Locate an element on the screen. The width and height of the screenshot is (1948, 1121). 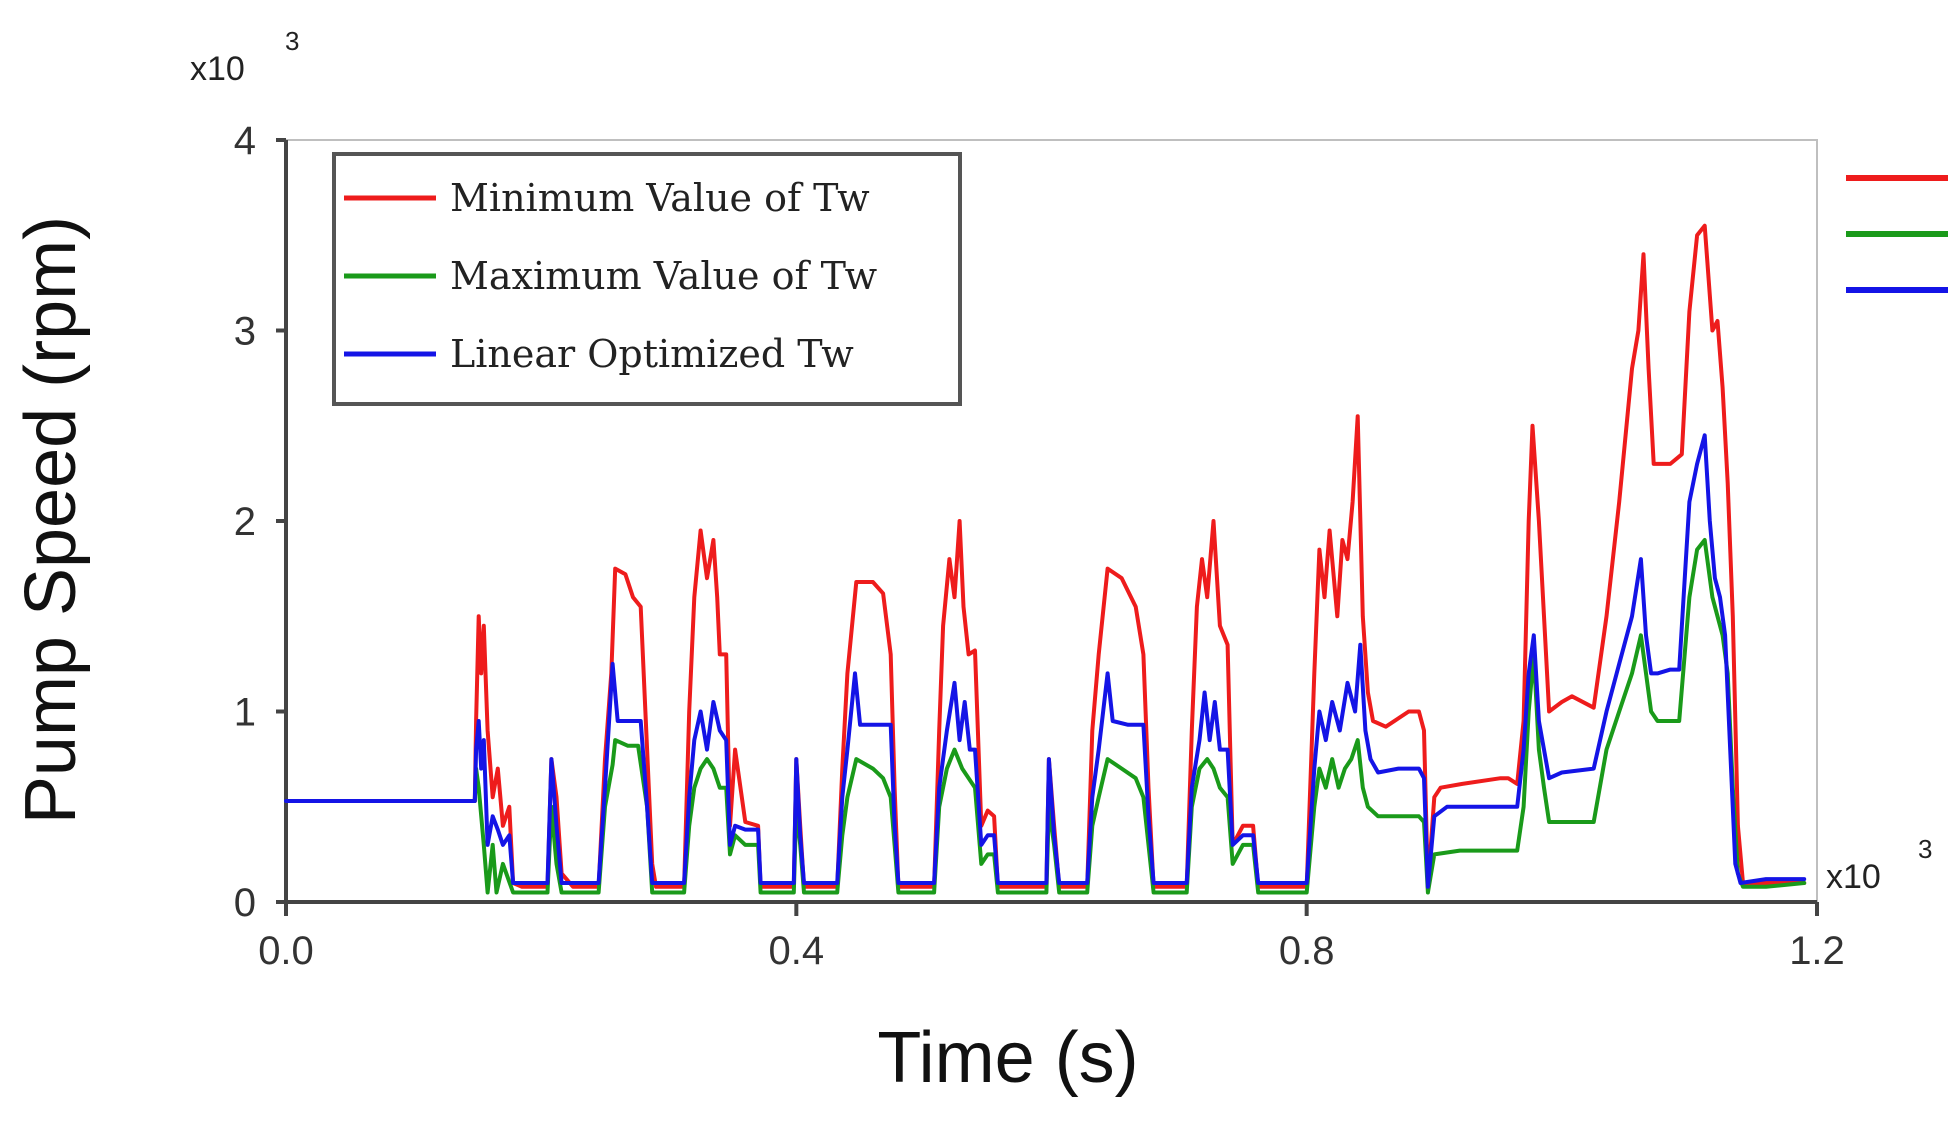
legend-label-1: Maximum Value of Tw is located at coordinates (664, 276).